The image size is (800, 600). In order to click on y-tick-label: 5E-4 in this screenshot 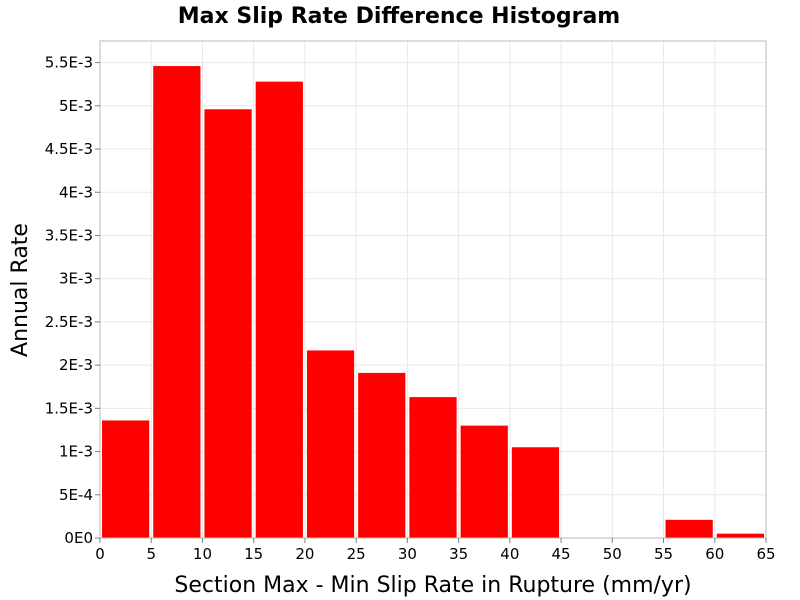, I will do `click(76, 495)`.